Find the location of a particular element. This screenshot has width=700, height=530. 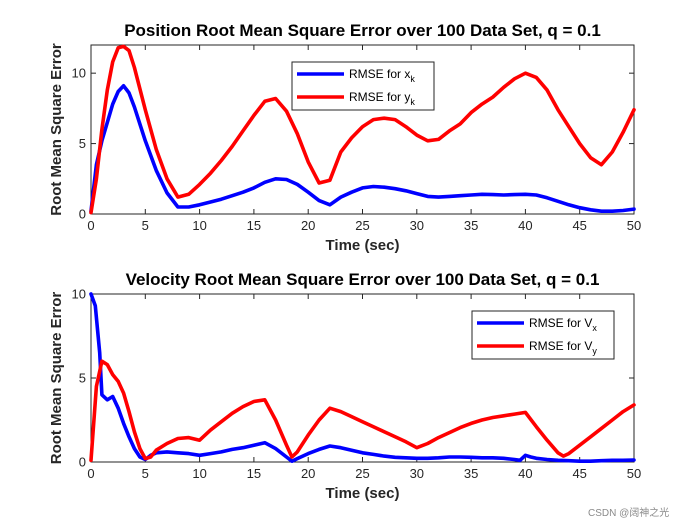

chart2-legend-label-2: RMSE for Vy is located at coordinates (563, 347).